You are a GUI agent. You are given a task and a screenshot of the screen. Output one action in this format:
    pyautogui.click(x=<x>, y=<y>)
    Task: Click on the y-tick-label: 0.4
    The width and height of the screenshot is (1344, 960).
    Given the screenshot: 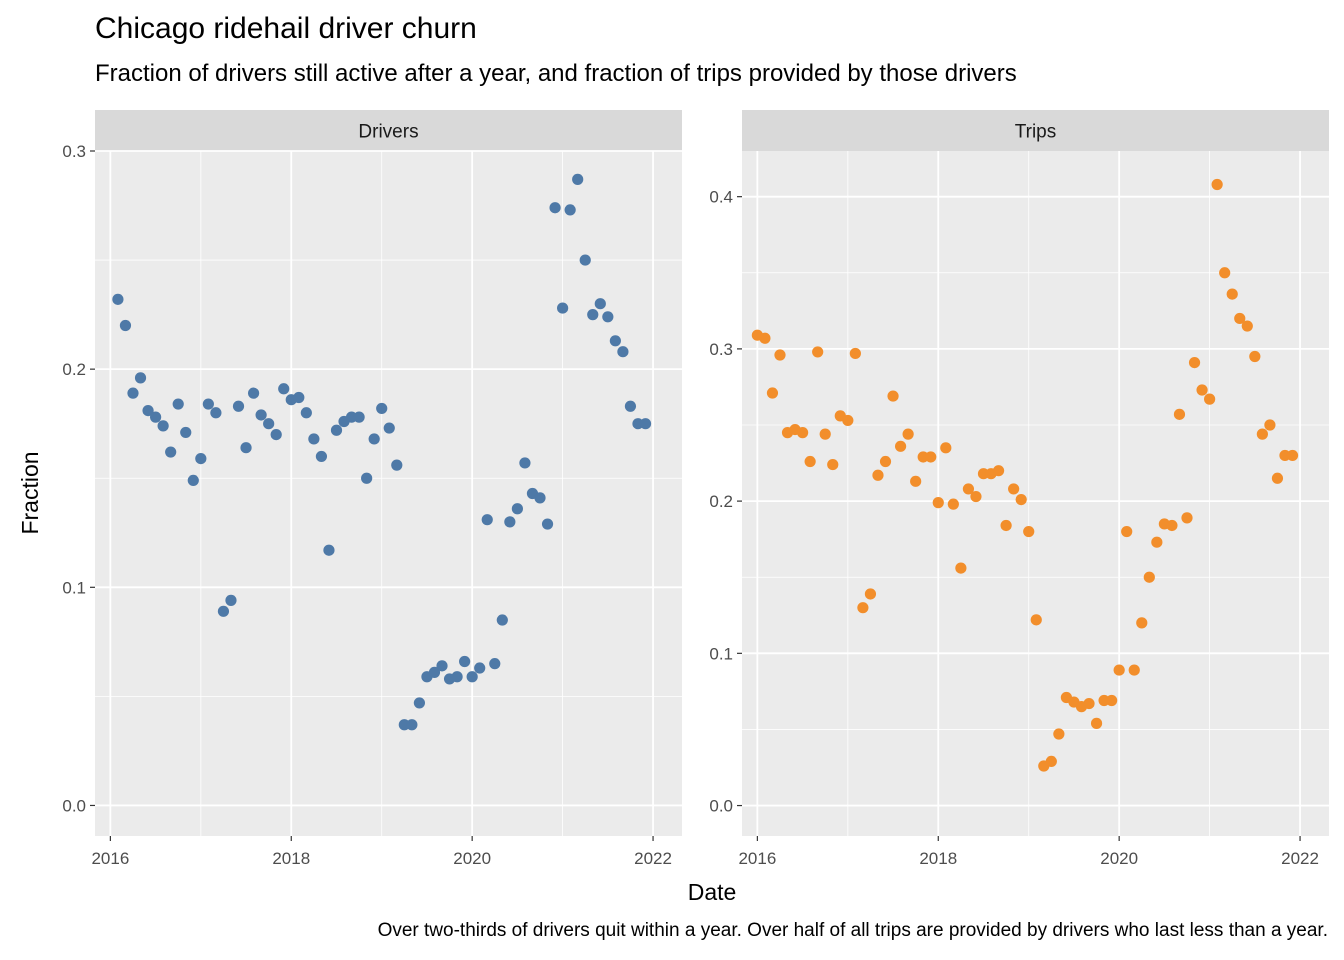 What is the action you would take?
    pyautogui.click(x=721, y=197)
    